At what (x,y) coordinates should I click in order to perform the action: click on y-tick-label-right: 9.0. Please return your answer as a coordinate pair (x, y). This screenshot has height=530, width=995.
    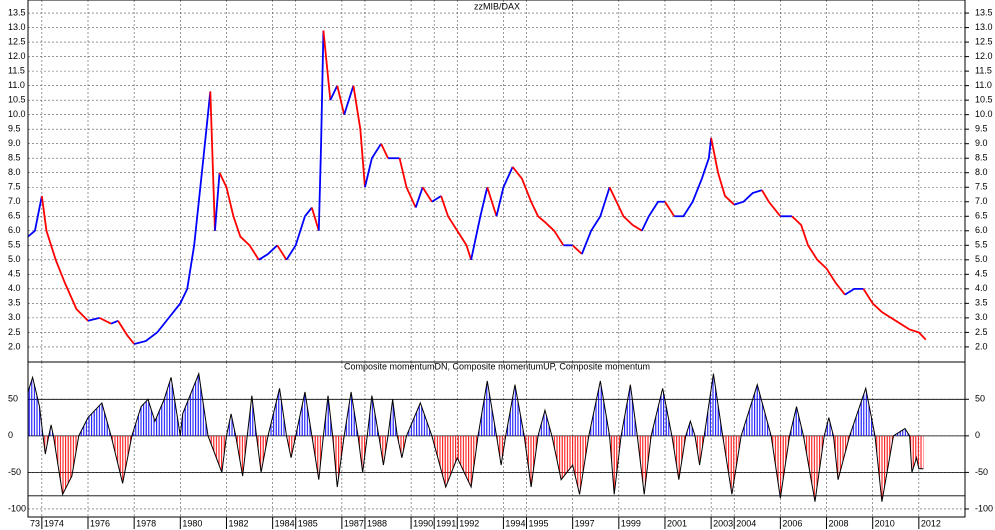
    Looking at the image, I should click on (981, 143).